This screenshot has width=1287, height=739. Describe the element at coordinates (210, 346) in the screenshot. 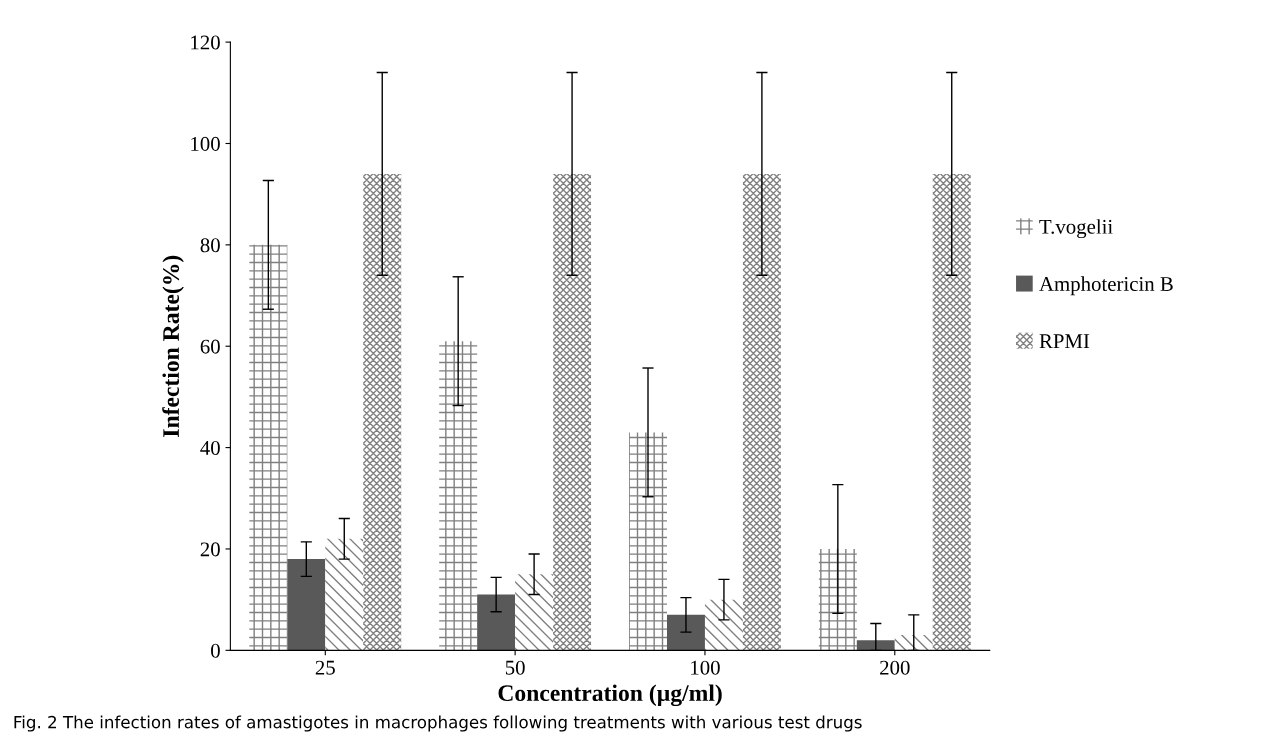

I see `y-tick-label: 60` at that location.